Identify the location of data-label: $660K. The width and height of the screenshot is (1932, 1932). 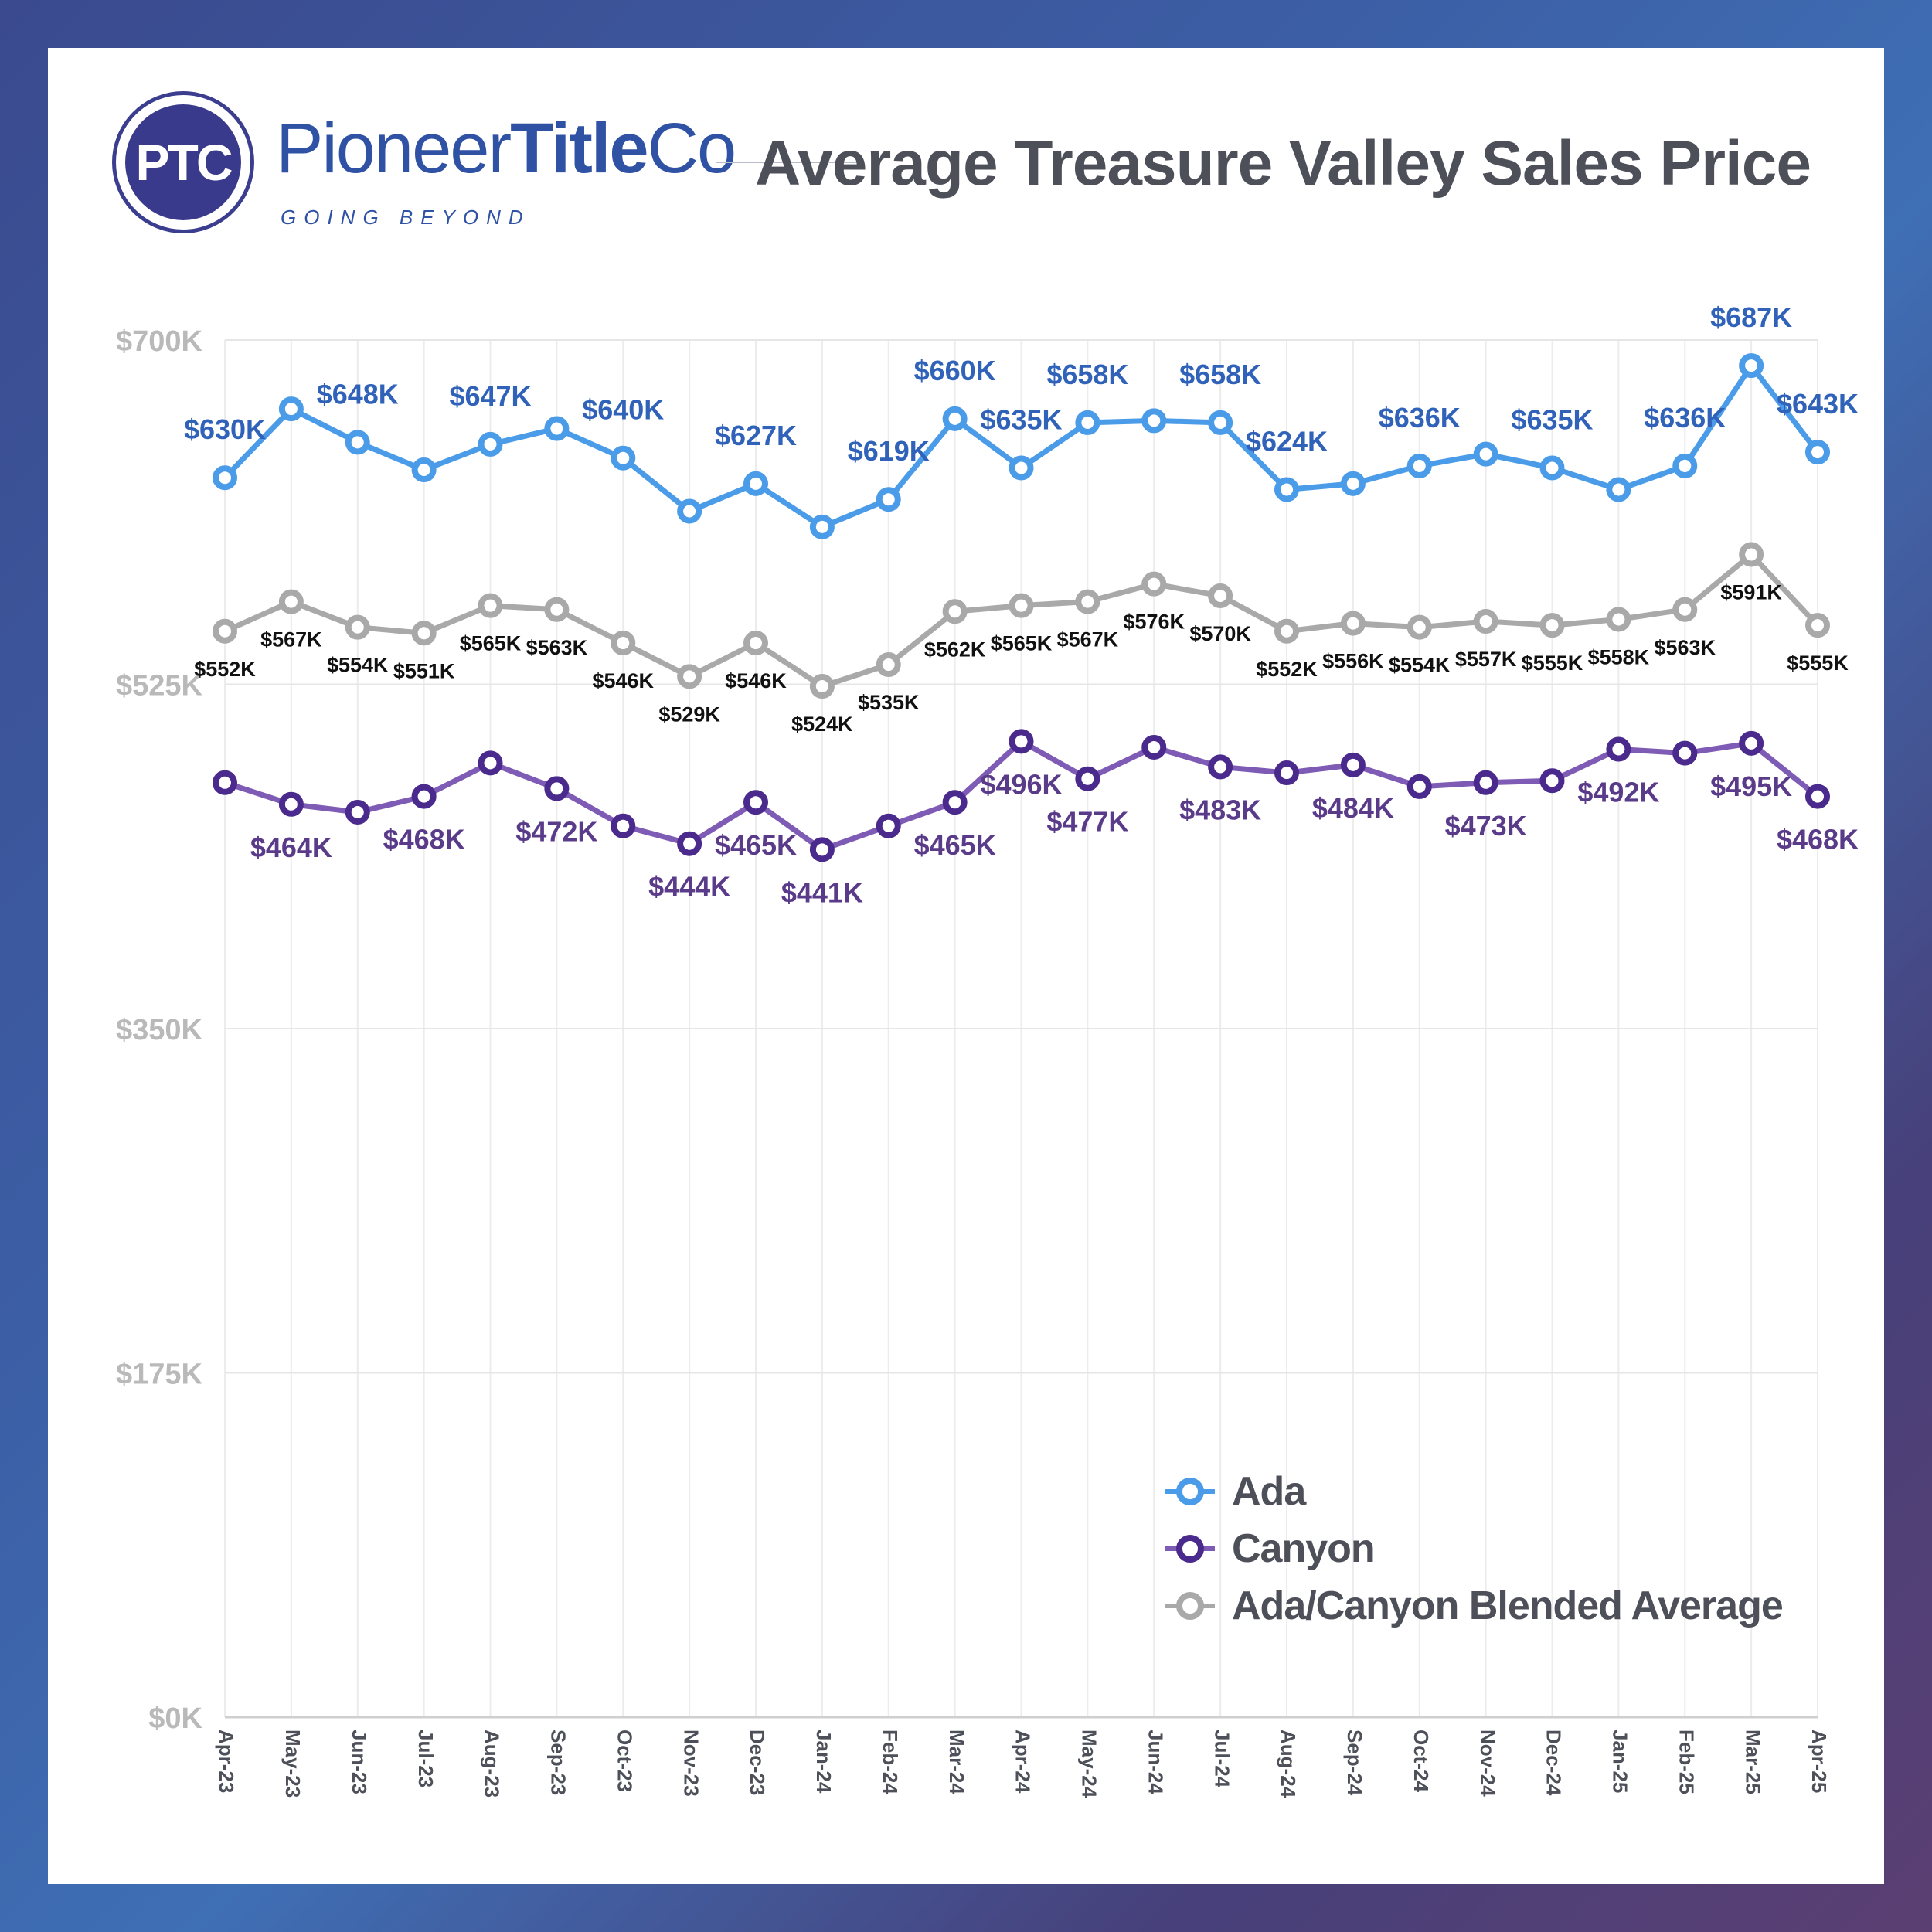
(955, 371).